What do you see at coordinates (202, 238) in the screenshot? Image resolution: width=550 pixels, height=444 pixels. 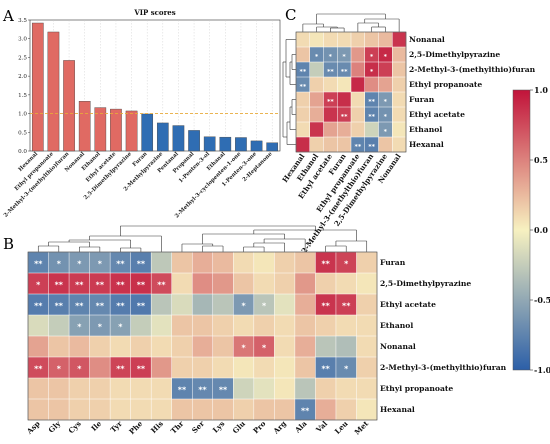 I see `b-top-dendrogram` at bounding box center [202, 238].